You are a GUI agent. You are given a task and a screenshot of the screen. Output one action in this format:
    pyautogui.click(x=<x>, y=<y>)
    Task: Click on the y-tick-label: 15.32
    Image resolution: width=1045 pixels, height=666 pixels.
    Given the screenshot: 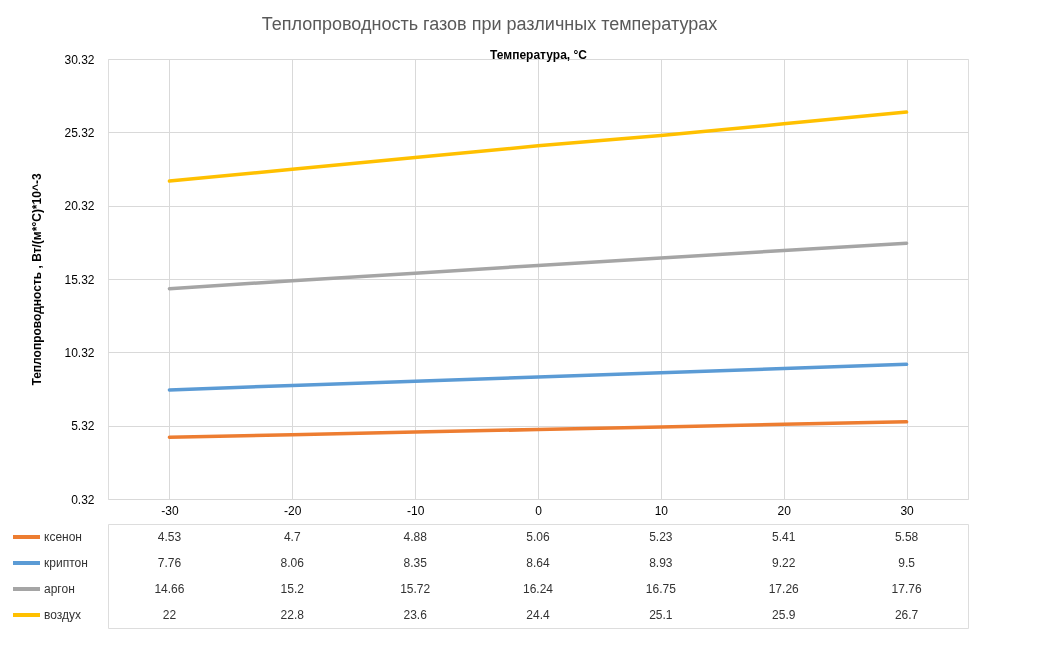 What is the action you would take?
    pyautogui.click(x=79, y=279)
    